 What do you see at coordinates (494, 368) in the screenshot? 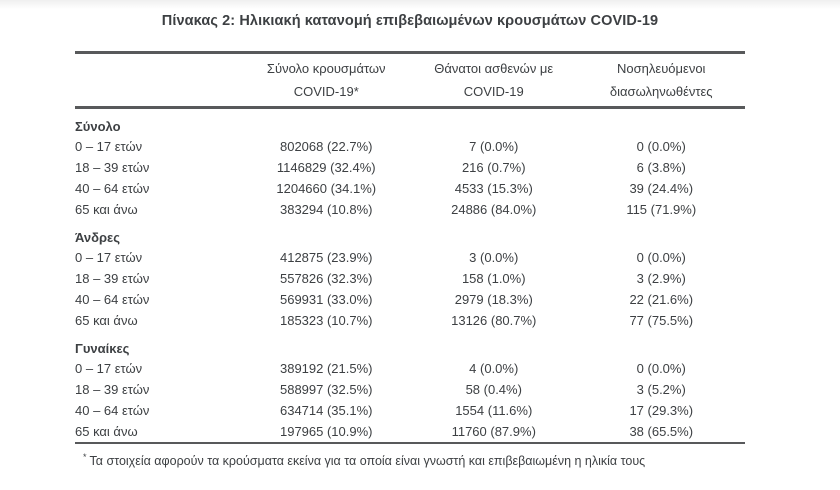
I see `deaths-cell: 4 (0.0%)` at bounding box center [494, 368].